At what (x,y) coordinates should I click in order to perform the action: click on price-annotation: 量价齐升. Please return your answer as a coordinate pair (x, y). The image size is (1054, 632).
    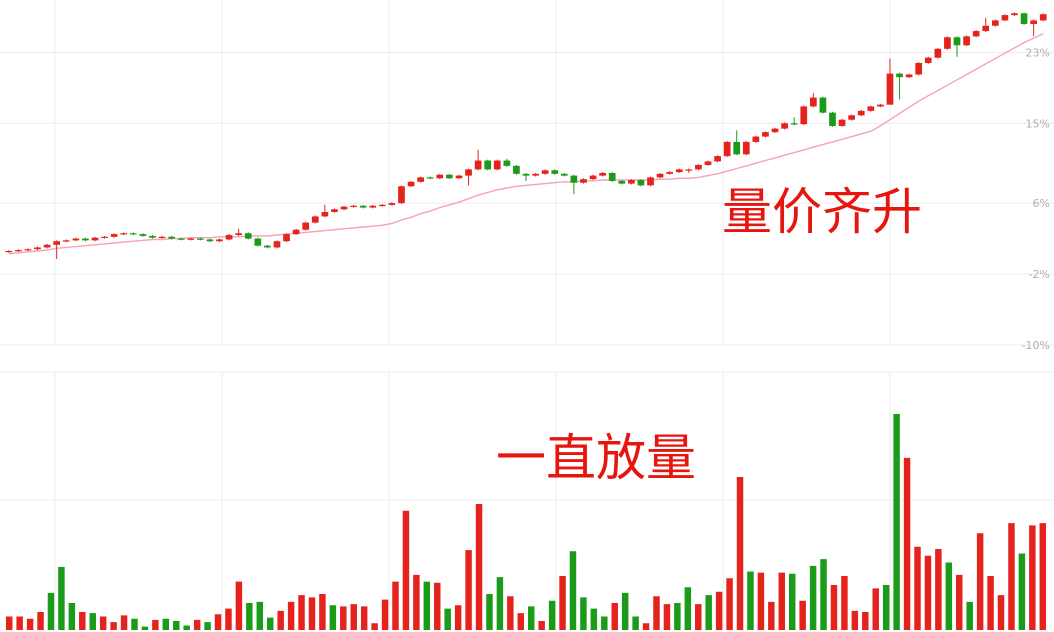
    Looking at the image, I should click on (822, 212).